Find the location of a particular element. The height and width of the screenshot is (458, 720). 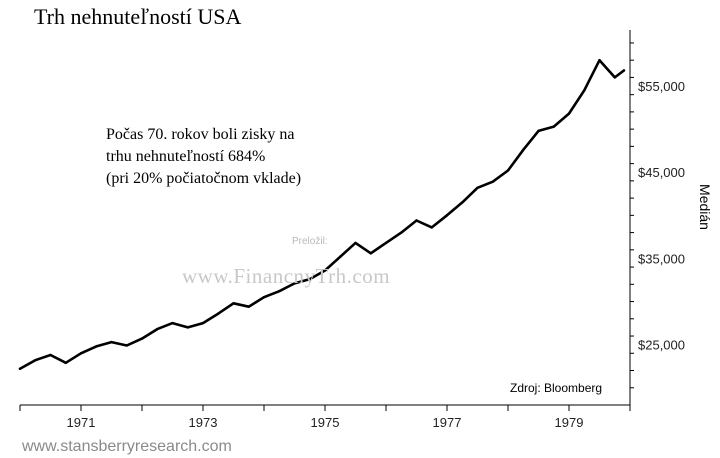

source-label: Zdroj: Bloomberg is located at coordinates (556, 388).